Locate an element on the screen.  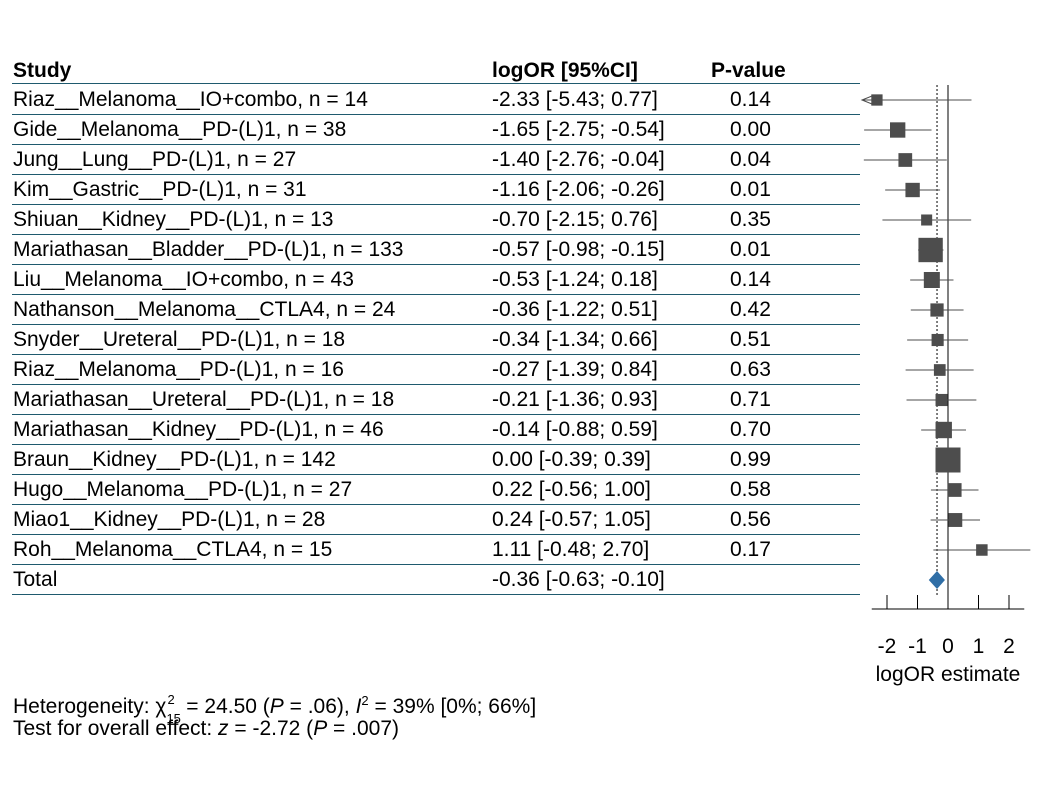
p-value: 0.04 is located at coordinates (750, 159).